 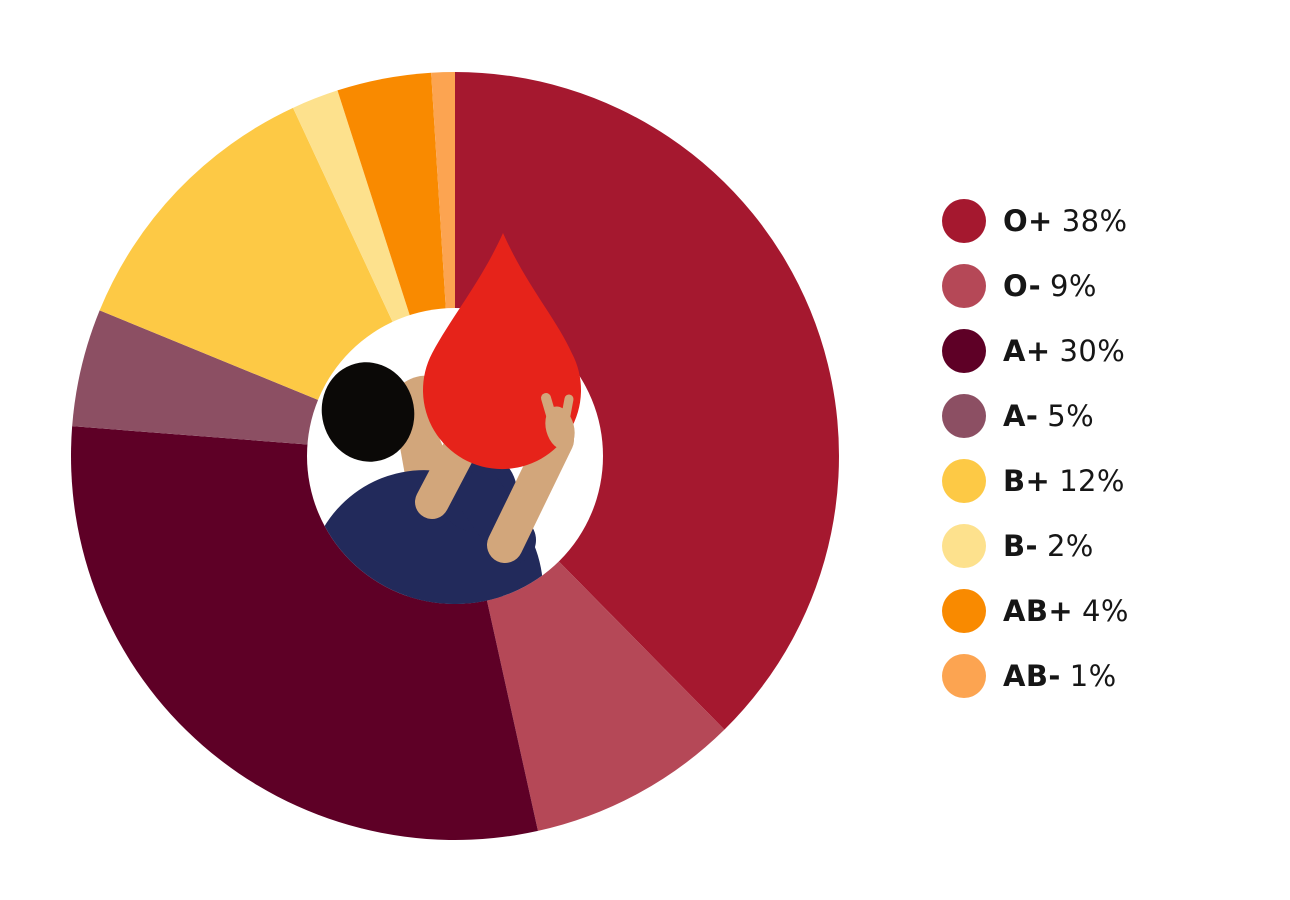 I want to click on legend-text: A- 5%, so click(x=1049, y=415).